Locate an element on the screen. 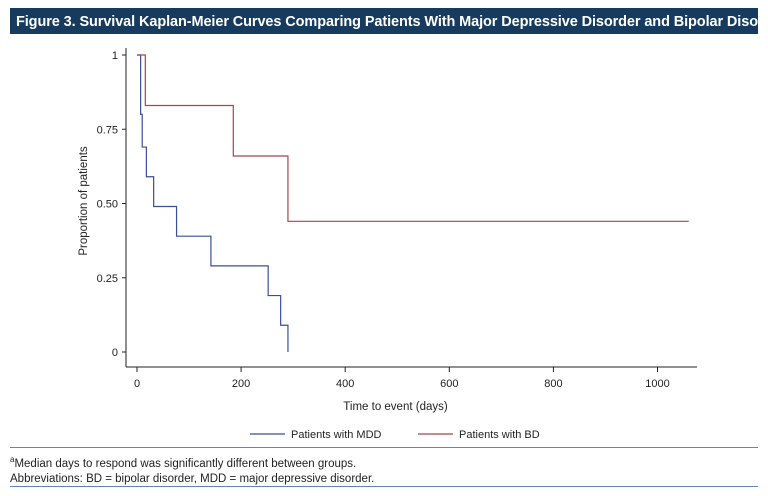  top-rule is located at coordinates (384, 447).